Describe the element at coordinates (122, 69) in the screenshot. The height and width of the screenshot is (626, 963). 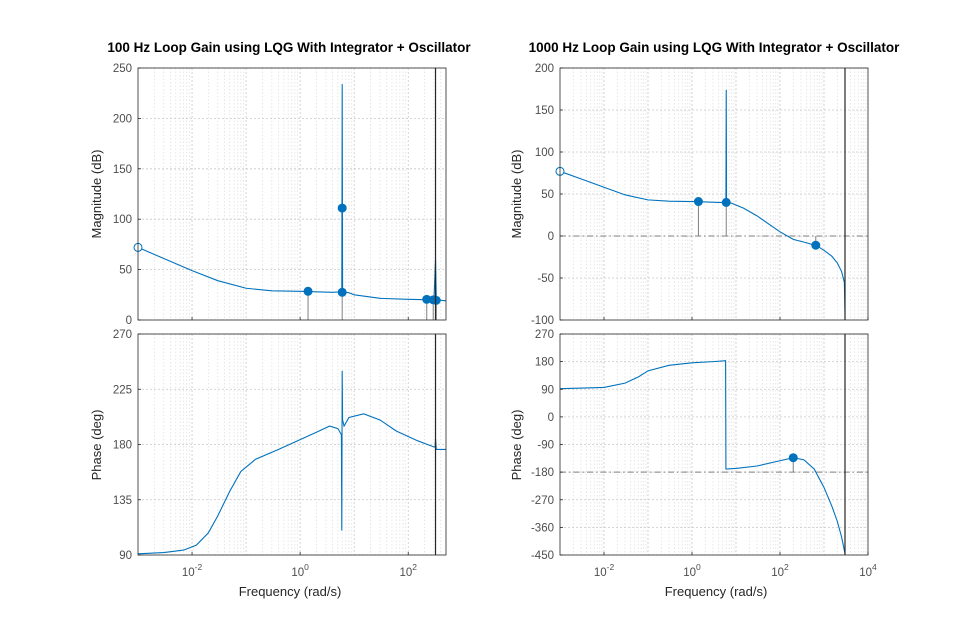
I see `left-magnitude-ytick-label: 250` at that location.